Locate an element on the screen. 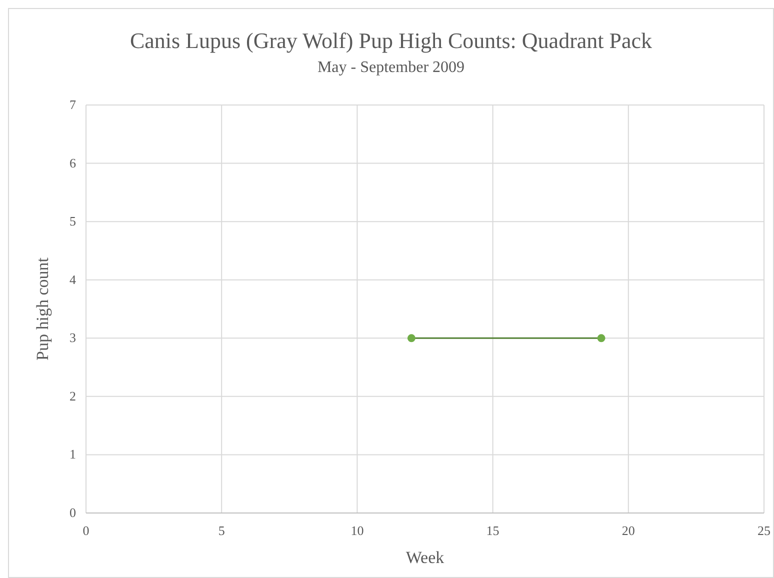 Image resolution: width=774 pixels, height=578 pixels. x-tick-label: 5 is located at coordinates (221, 530).